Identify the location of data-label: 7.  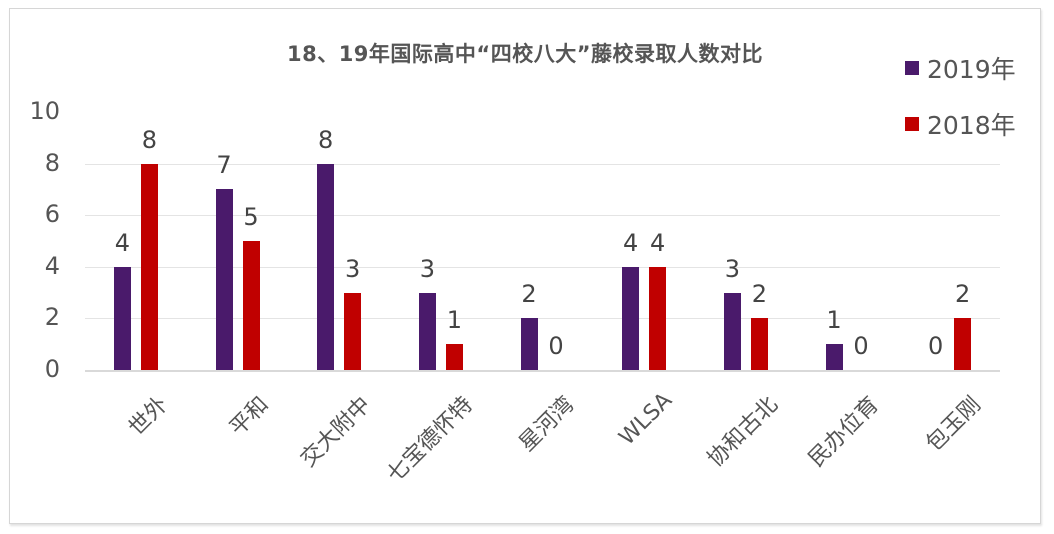
(224, 165).